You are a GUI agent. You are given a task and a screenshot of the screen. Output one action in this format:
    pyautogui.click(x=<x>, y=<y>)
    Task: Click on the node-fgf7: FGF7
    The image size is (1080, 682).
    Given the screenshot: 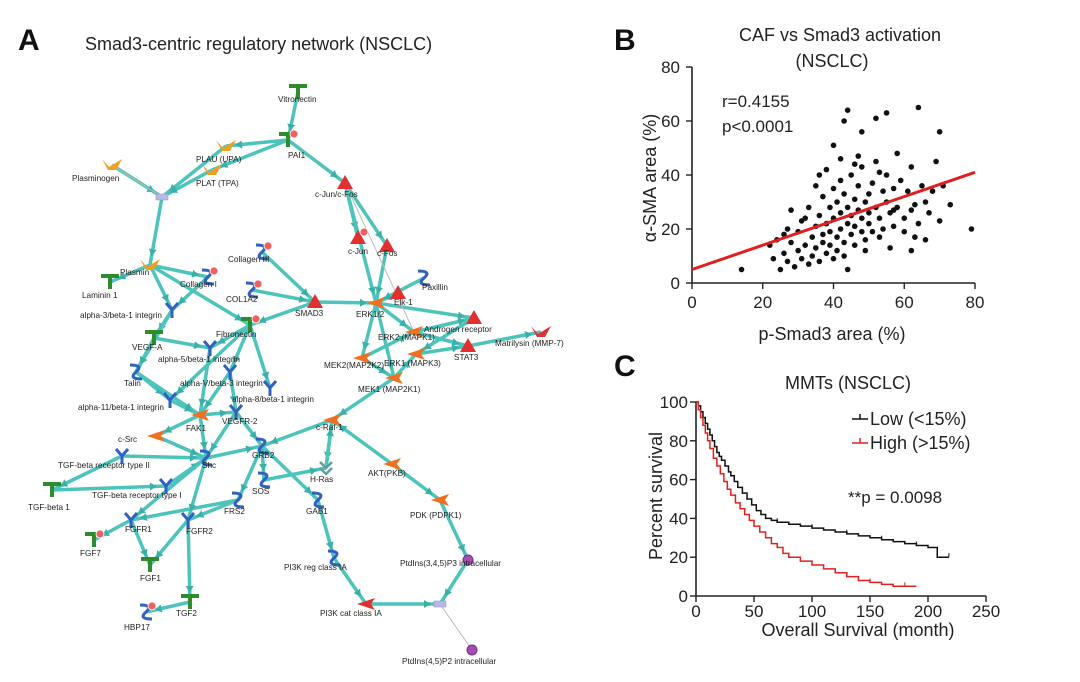 What is the action you would take?
    pyautogui.click(x=92, y=543)
    